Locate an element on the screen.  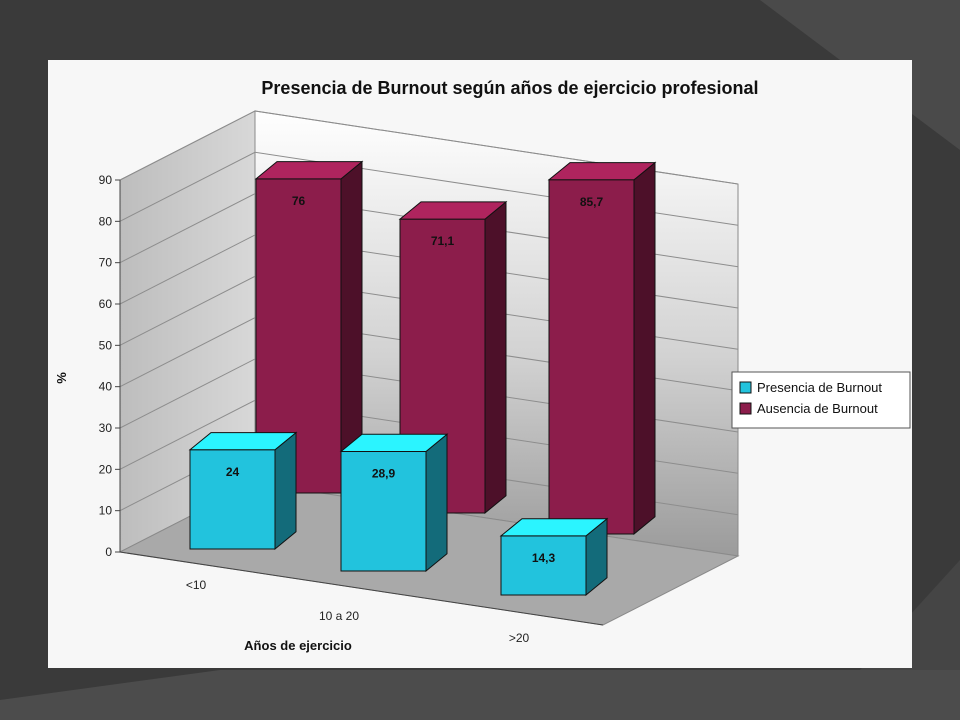
data-label-ausencia-1: 71,1 is located at coordinates (443, 241).